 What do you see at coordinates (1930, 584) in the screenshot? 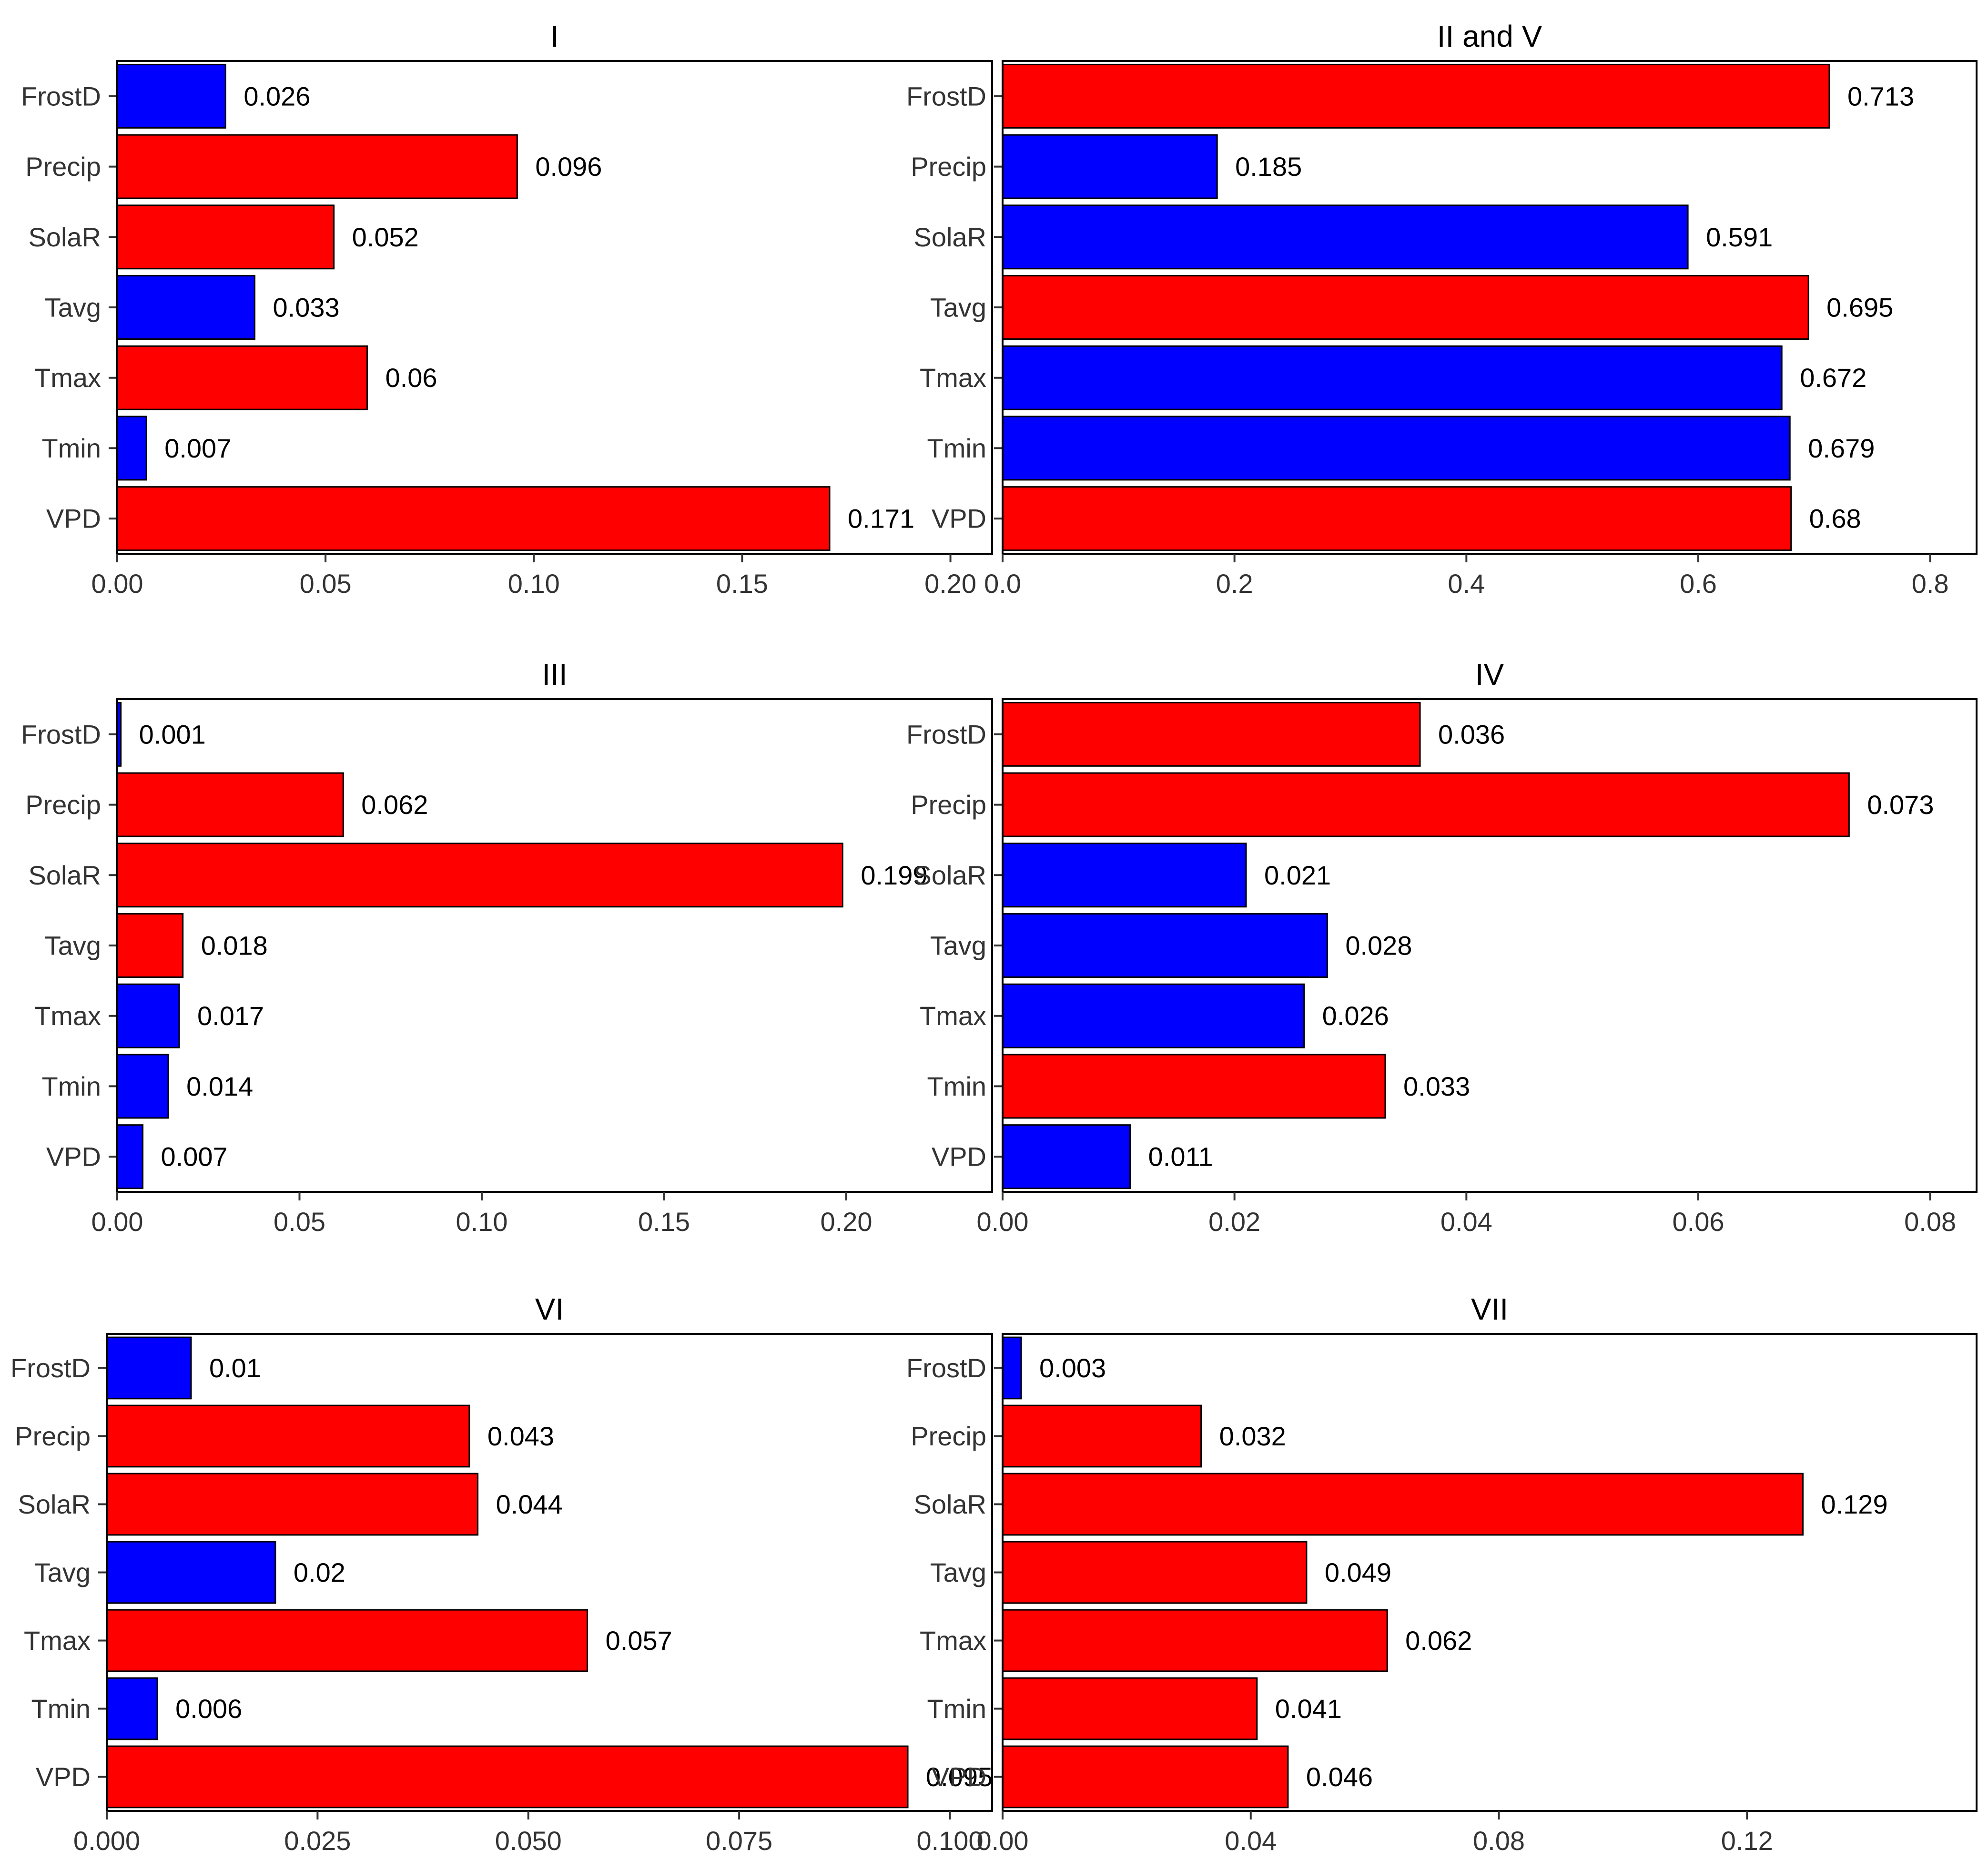
I see `x-tick-label: 0.8` at bounding box center [1930, 584].